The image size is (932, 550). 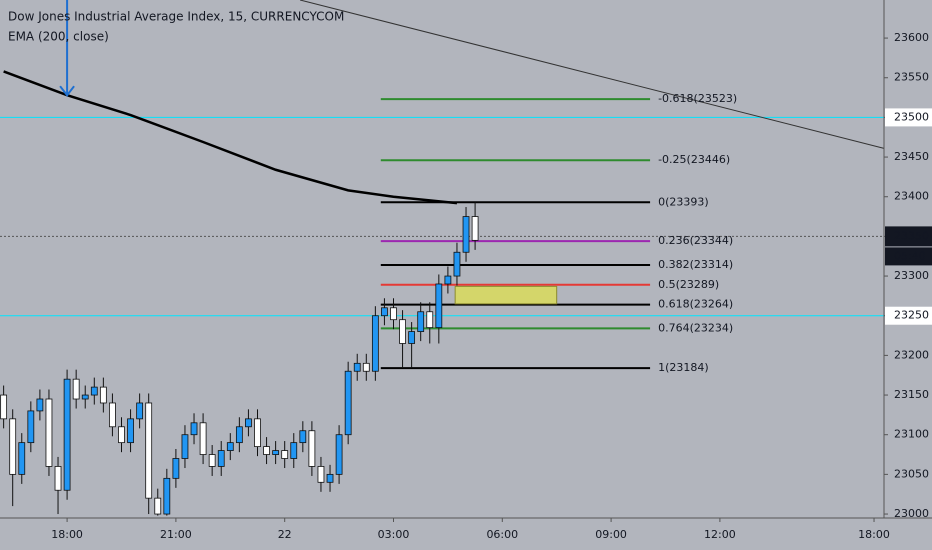 What do you see at coordinates (911, 235) in the screenshot?
I see `last-price-label: 23350` at bounding box center [911, 235].